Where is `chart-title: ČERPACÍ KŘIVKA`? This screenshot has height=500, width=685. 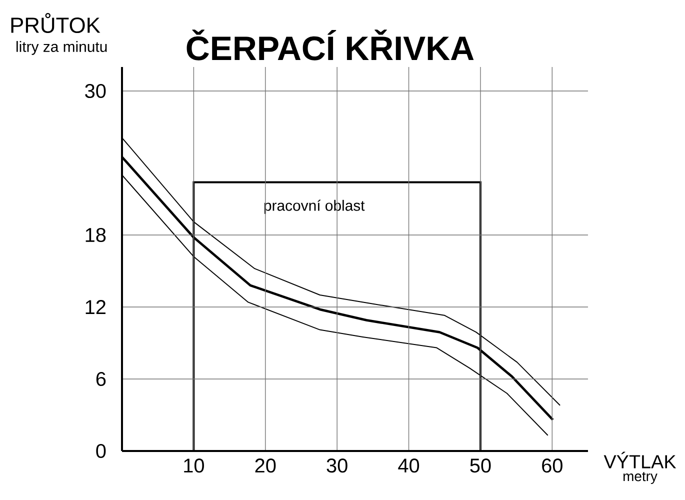
chart-title: ČERPACÍ KŘIVKA is located at coordinates (330, 45).